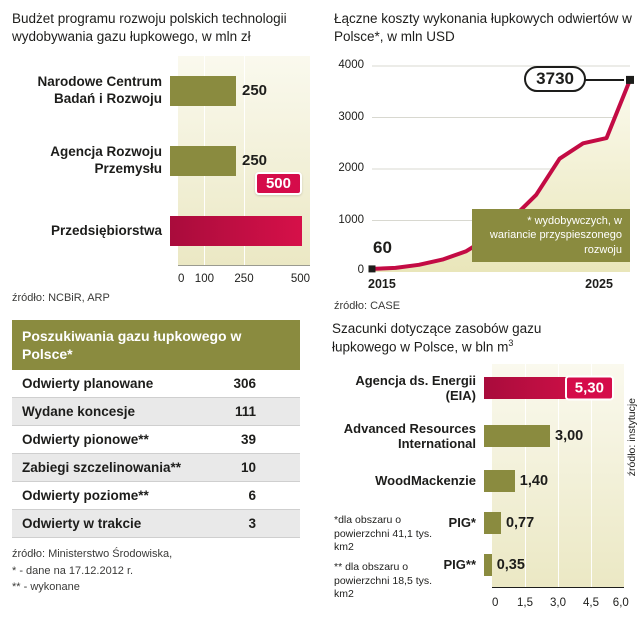  What do you see at coordinates (156, 496) in the screenshot?
I see `table-row: Odwierty poziome** 6` at bounding box center [156, 496].